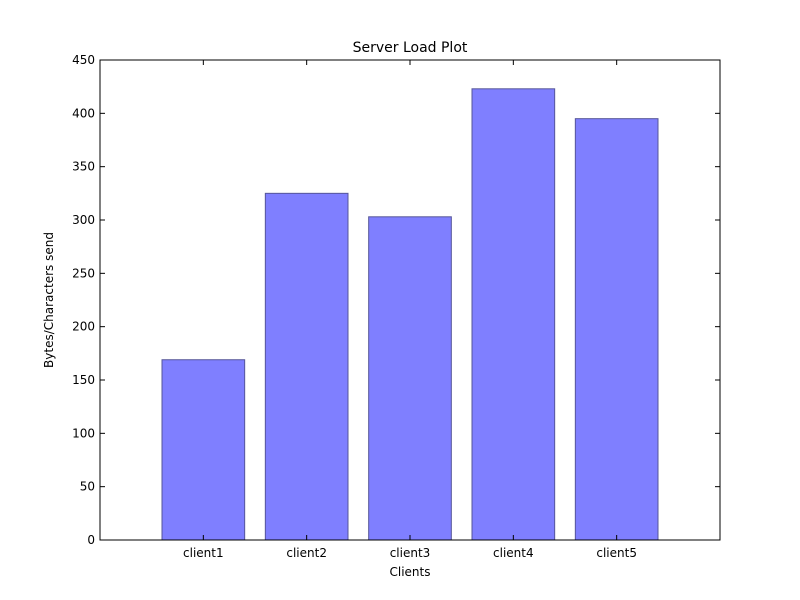 Image resolution: width=800 pixels, height=600 pixels. What do you see at coordinates (83, 220) in the screenshot?
I see `y-tick-label: 300` at bounding box center [83, 220].